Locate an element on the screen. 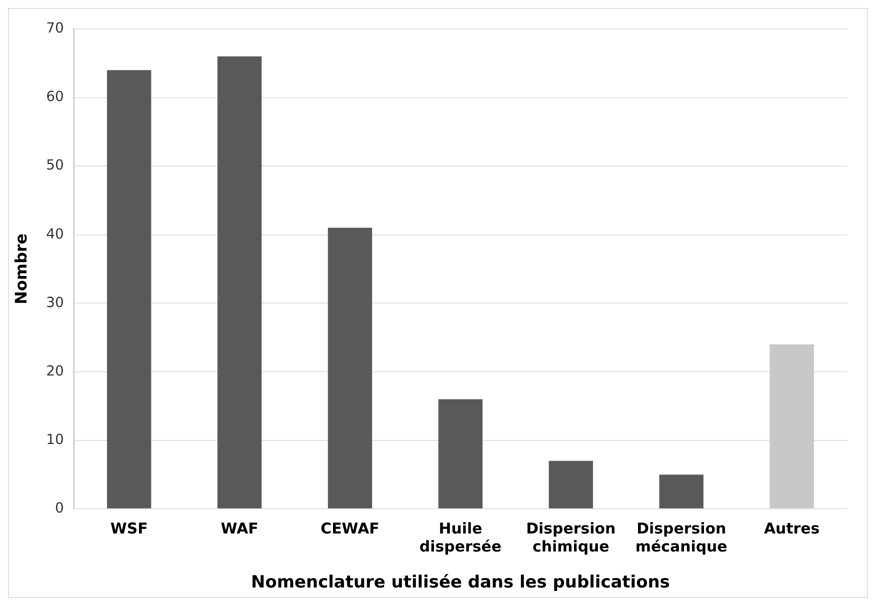 The image size is (884, 611). y-tick-label: 30 is located at coordinates (55, 302).